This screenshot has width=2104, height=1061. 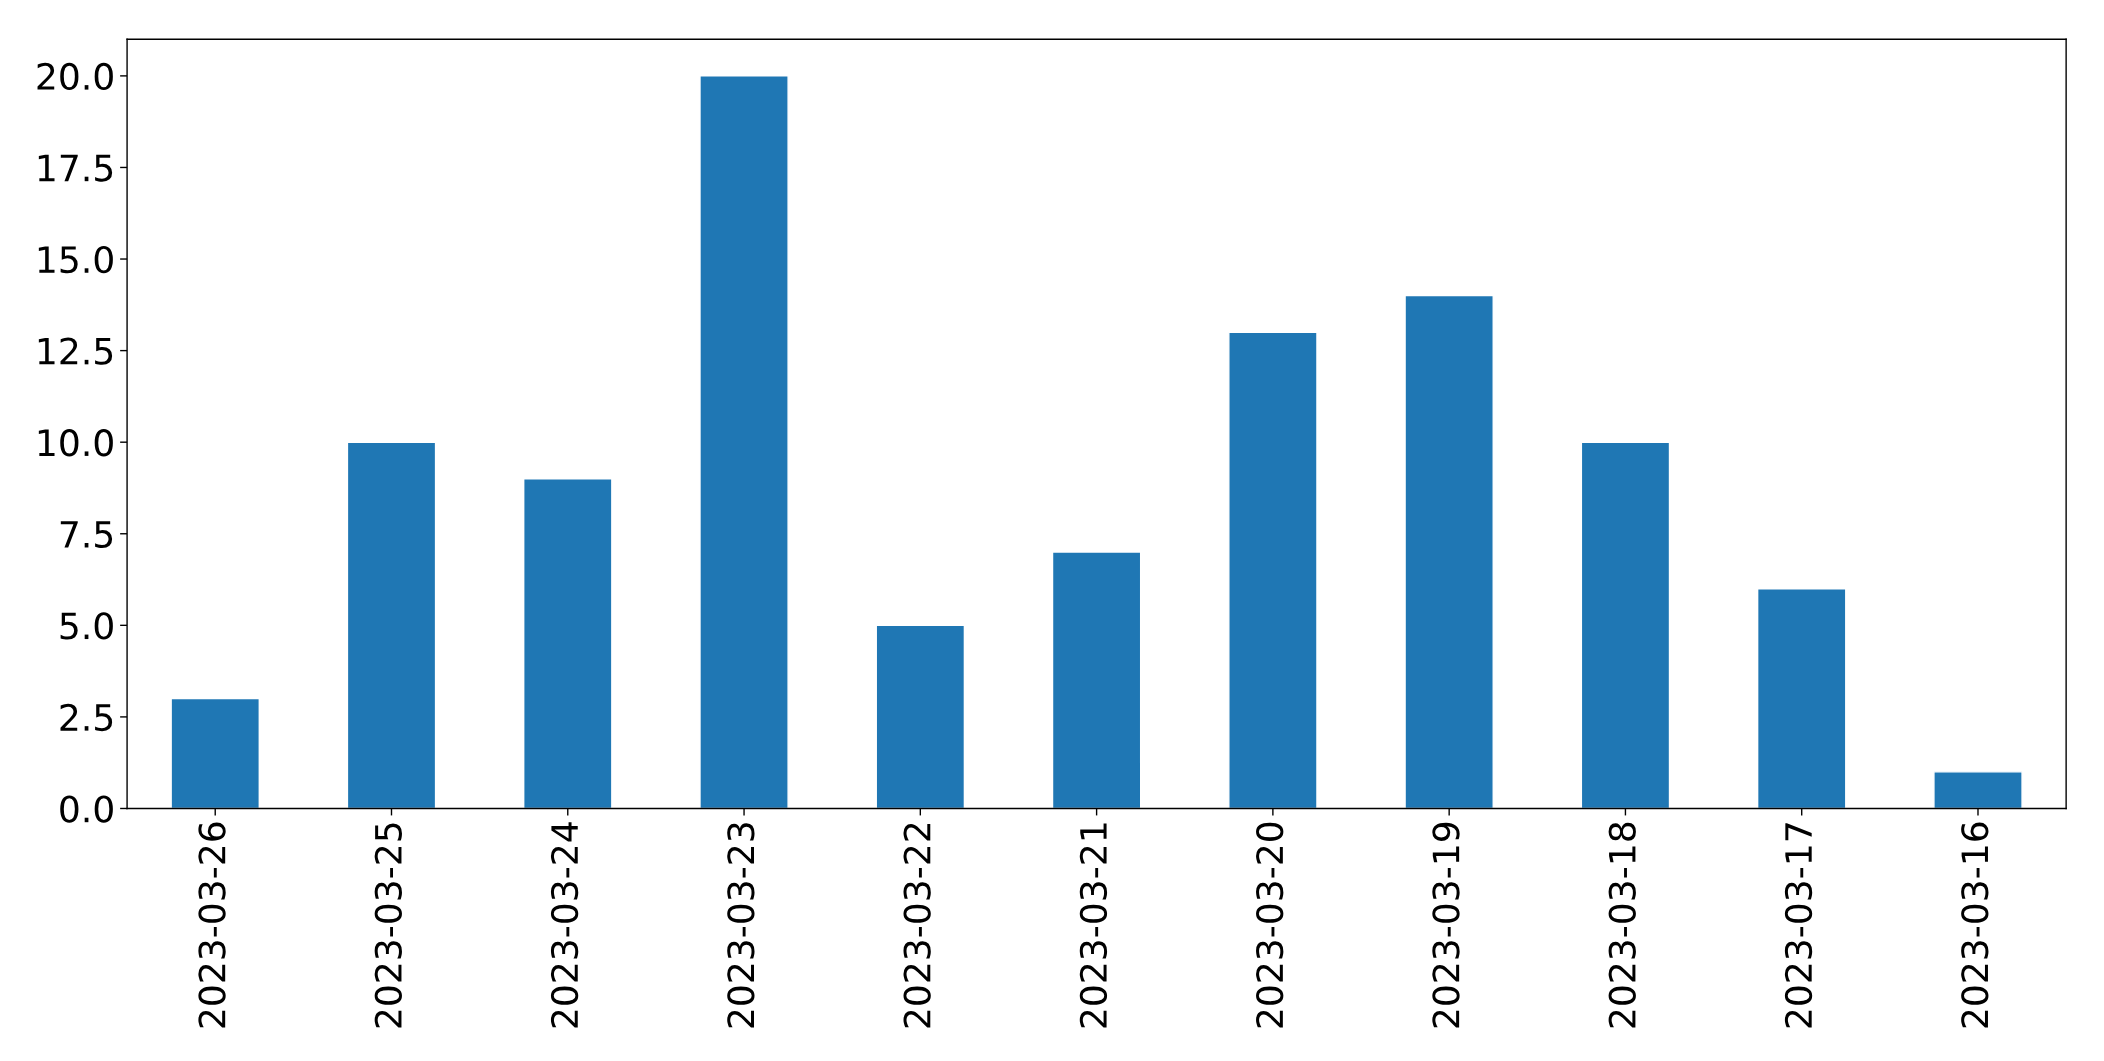 What do you see at coordinates (1622, 925) in the screenshot?
I see `x-tick-label: 2023-03-18` at bounding box center [1622, 925].